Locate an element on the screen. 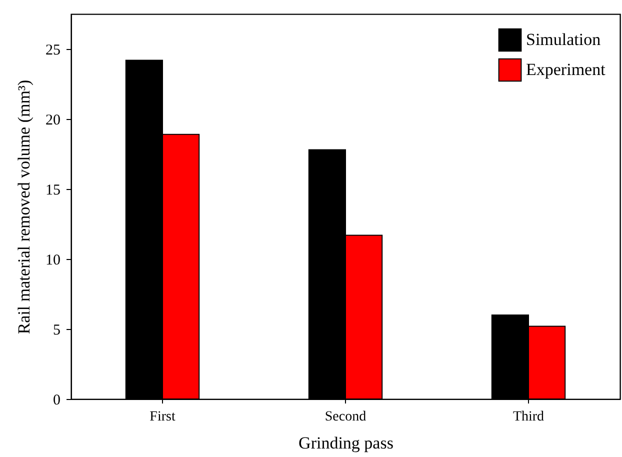 Image resolution: width=622 pixels, height=457 pixels. x-tick-label: Second is located at coordinates (345, 417).